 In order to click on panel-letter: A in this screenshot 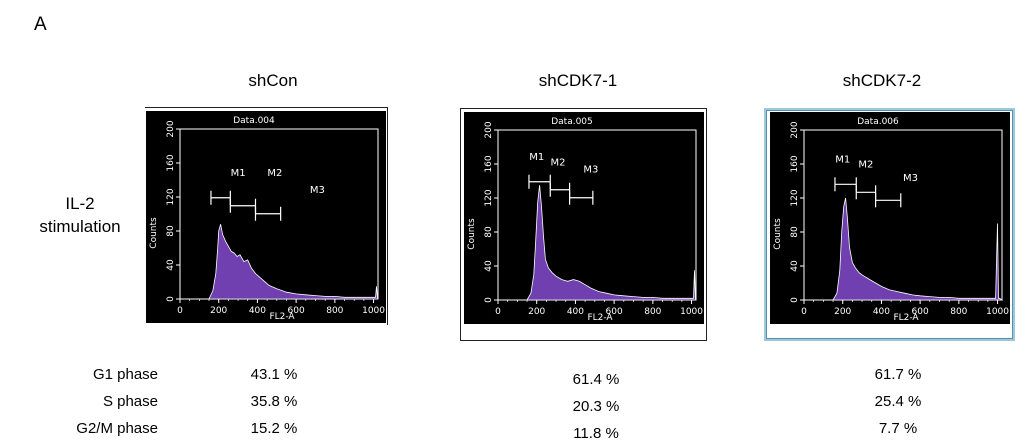, I will do `click(40, 24)`.